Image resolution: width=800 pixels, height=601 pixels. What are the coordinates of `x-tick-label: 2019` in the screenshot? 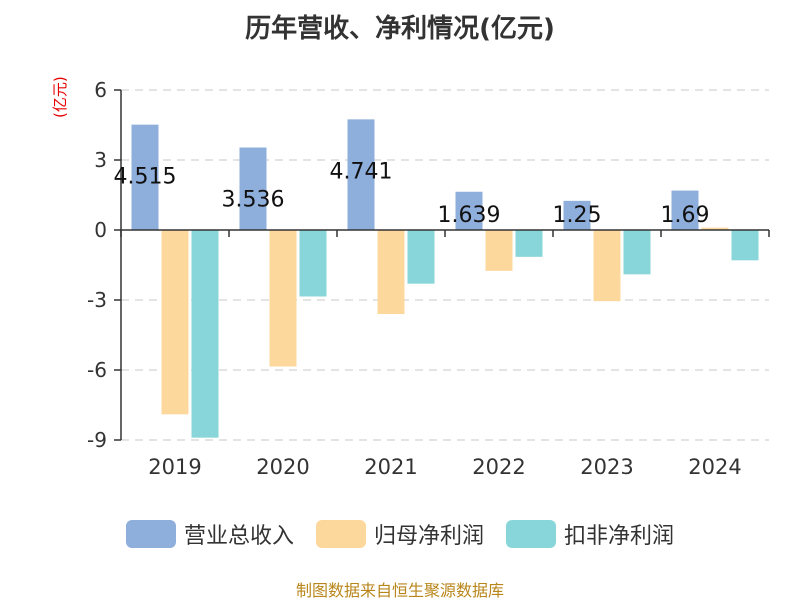 It's located at (174, 467).